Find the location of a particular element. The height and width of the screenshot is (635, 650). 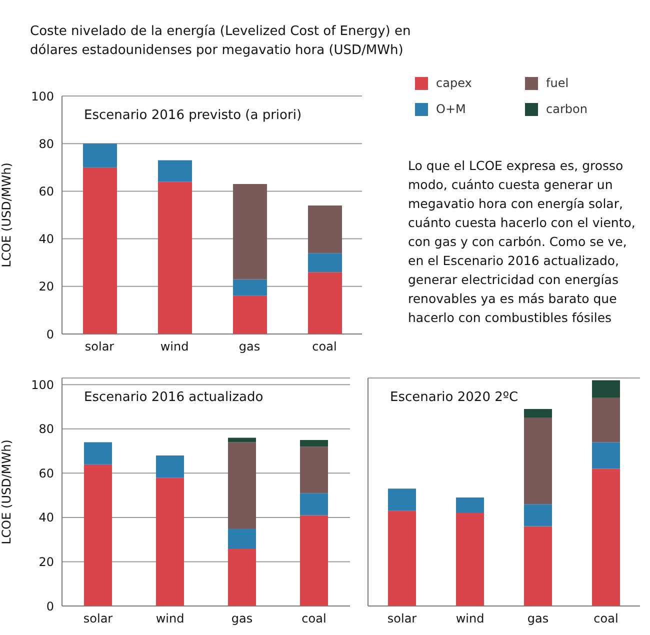

text: Lo que el LCOE expresa es, grosso modo, cuánto cuesta generar un megavatio hora con energía solar, cuánto cuesta hacerlo con el viento, con gas y con carbón. Como se ve, en el Escenario 2016 actualizado, generar electricidad con energías renovables ya es más barato que hacerlo con combustibles fósiles is located at coordinates (522, 241).